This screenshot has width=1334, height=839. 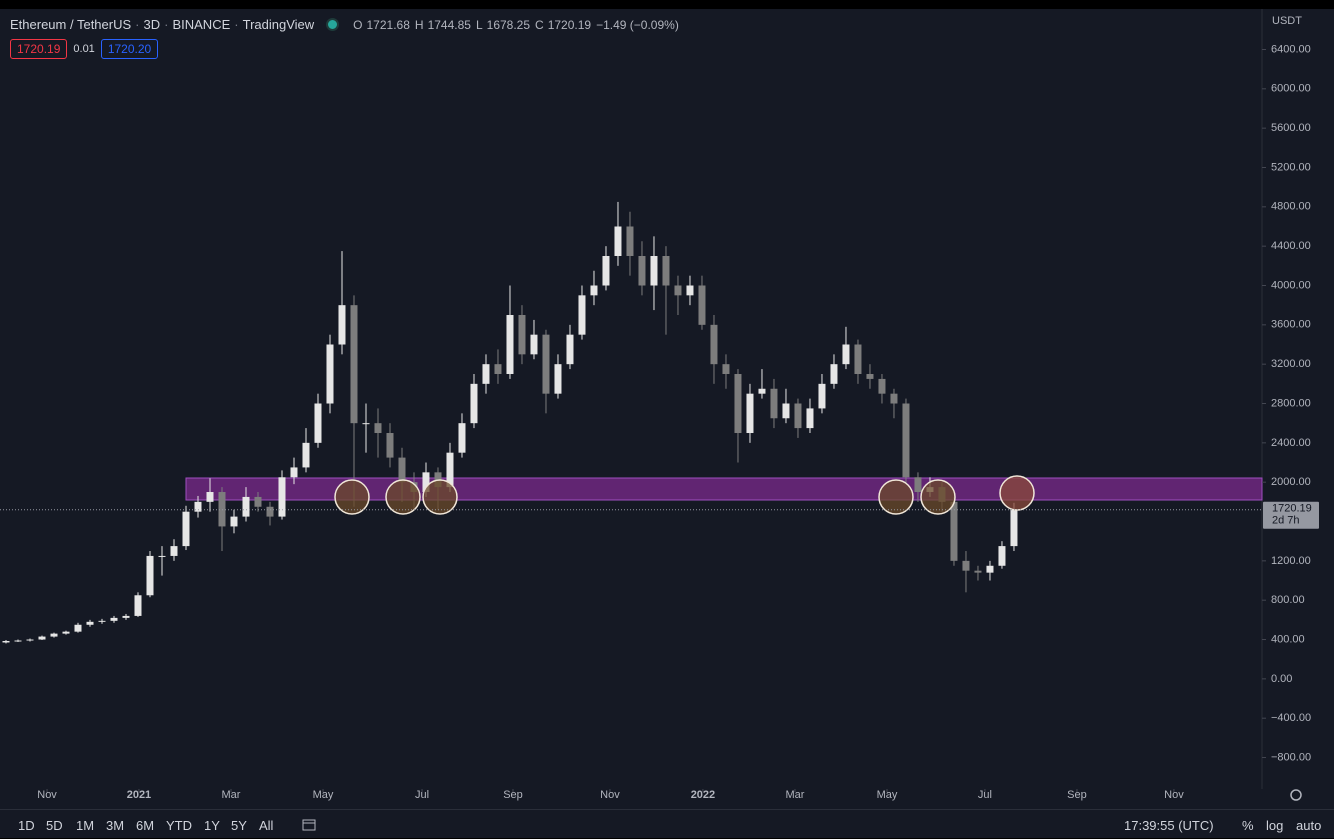 What do you see at coordinates (212, 825) in the screenshot?
I see `range-button: 1Y` at bounding box center [212, 825].